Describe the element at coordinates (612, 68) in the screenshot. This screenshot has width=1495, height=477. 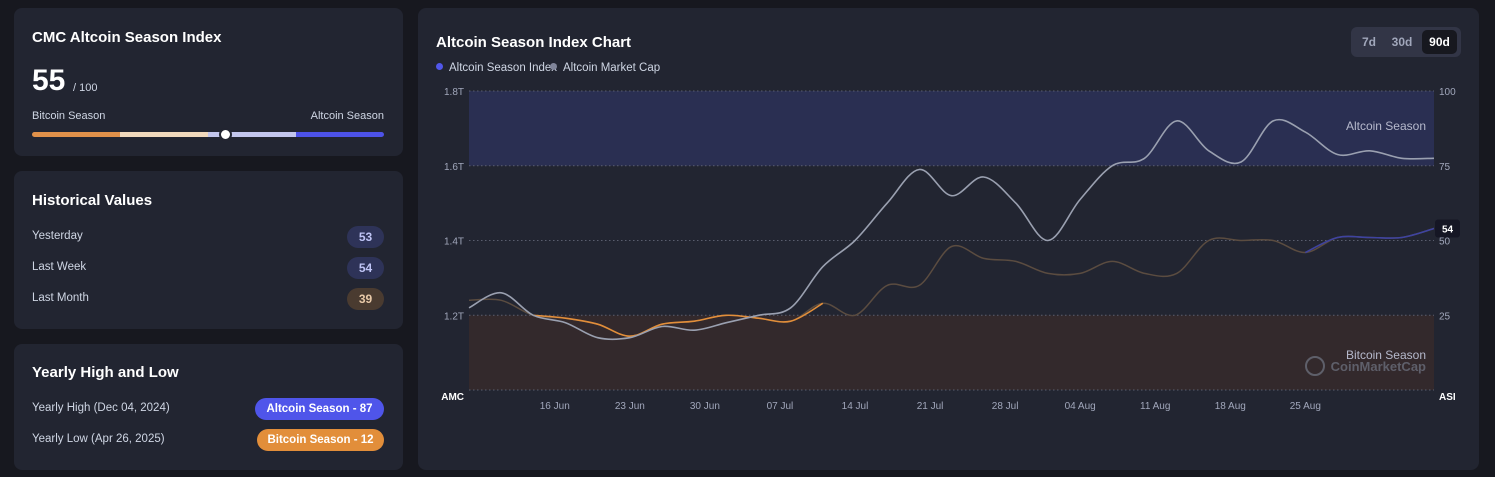
I see `legend-amc-label: Altcoin Market Cap` at that location.